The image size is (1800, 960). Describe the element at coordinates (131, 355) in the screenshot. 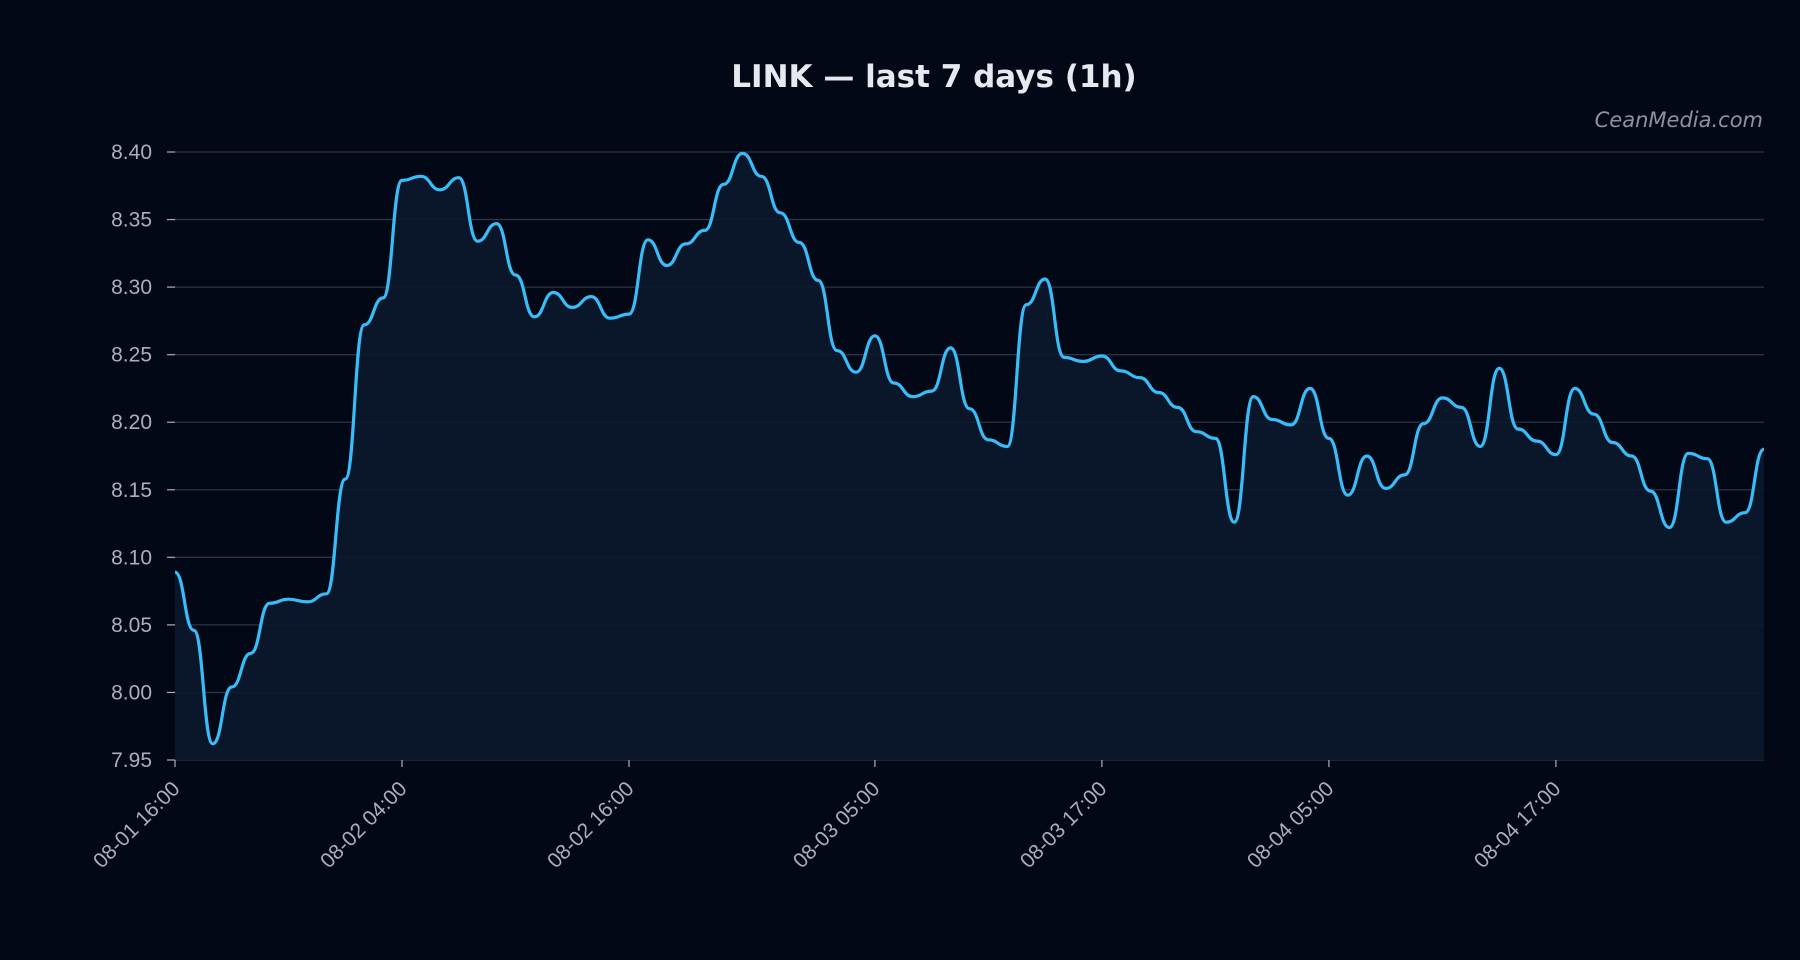

I see `y-tick-label-6: 8.25` at that location.